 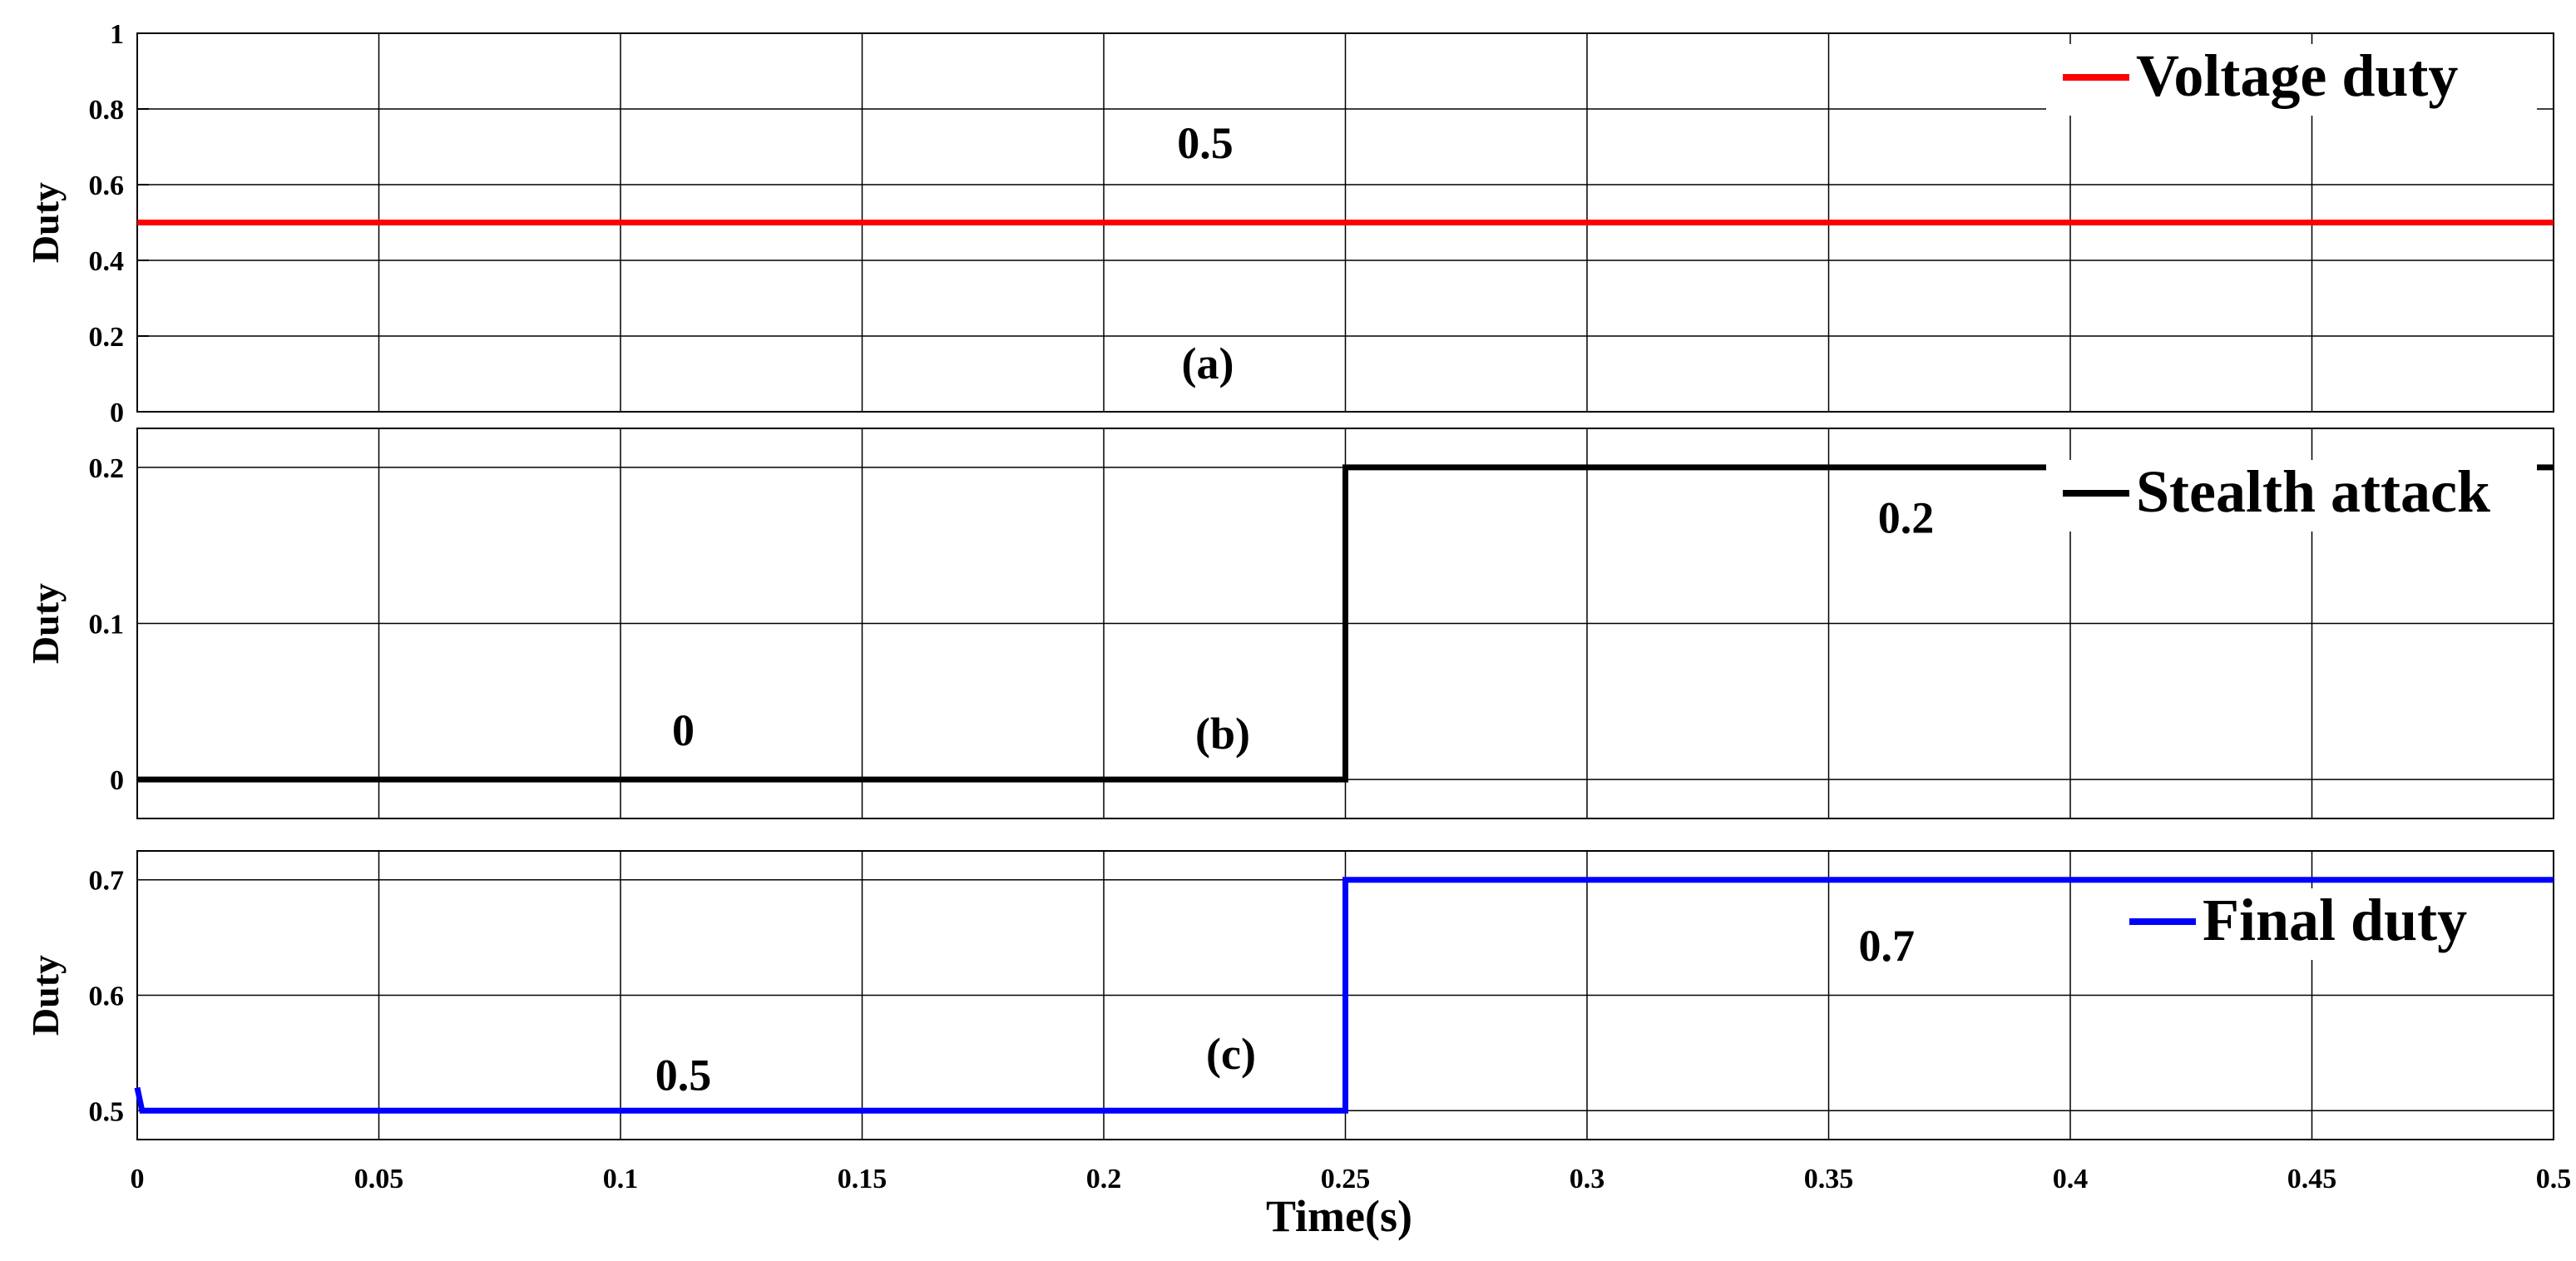 What do you see at coordinates (107, 882) in the screenshot?
I see `y-tick-label-c-2: 0.7` at bounding box center [107, 882].